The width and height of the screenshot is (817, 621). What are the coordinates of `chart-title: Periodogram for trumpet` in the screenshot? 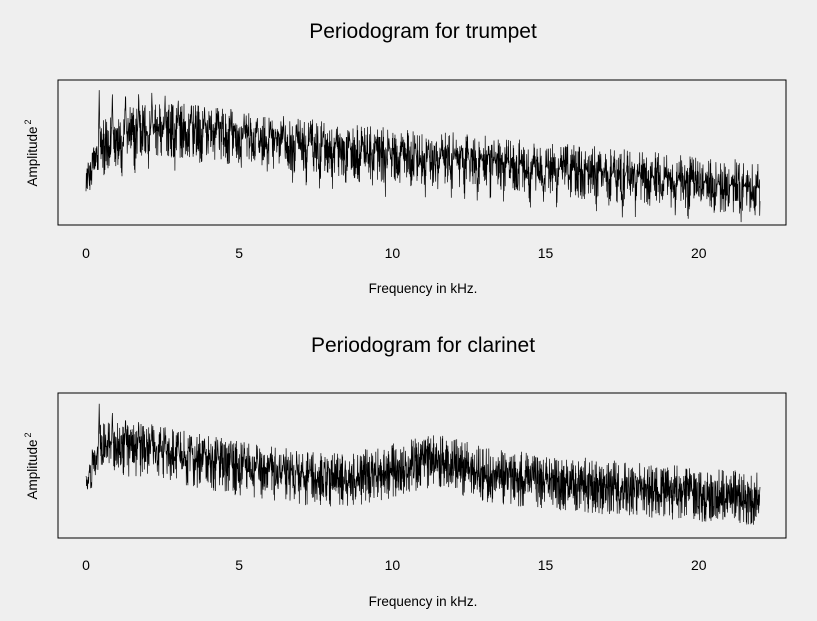 It's located at (423, 31).